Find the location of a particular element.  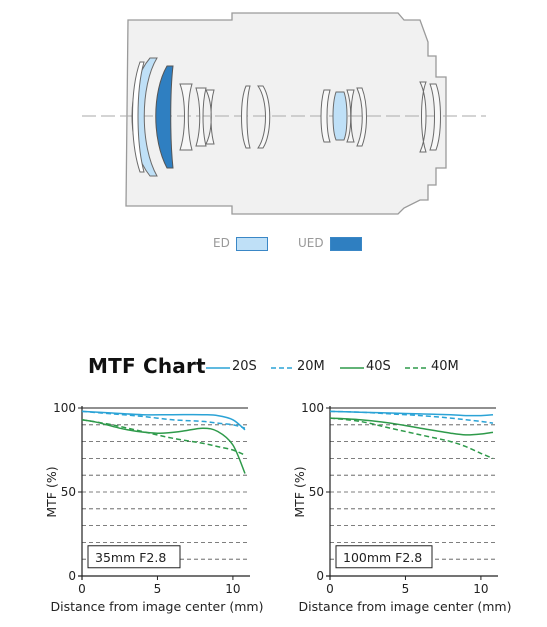

chart-label-box: 100mm F2.8 is located at coordinates (384, 557).